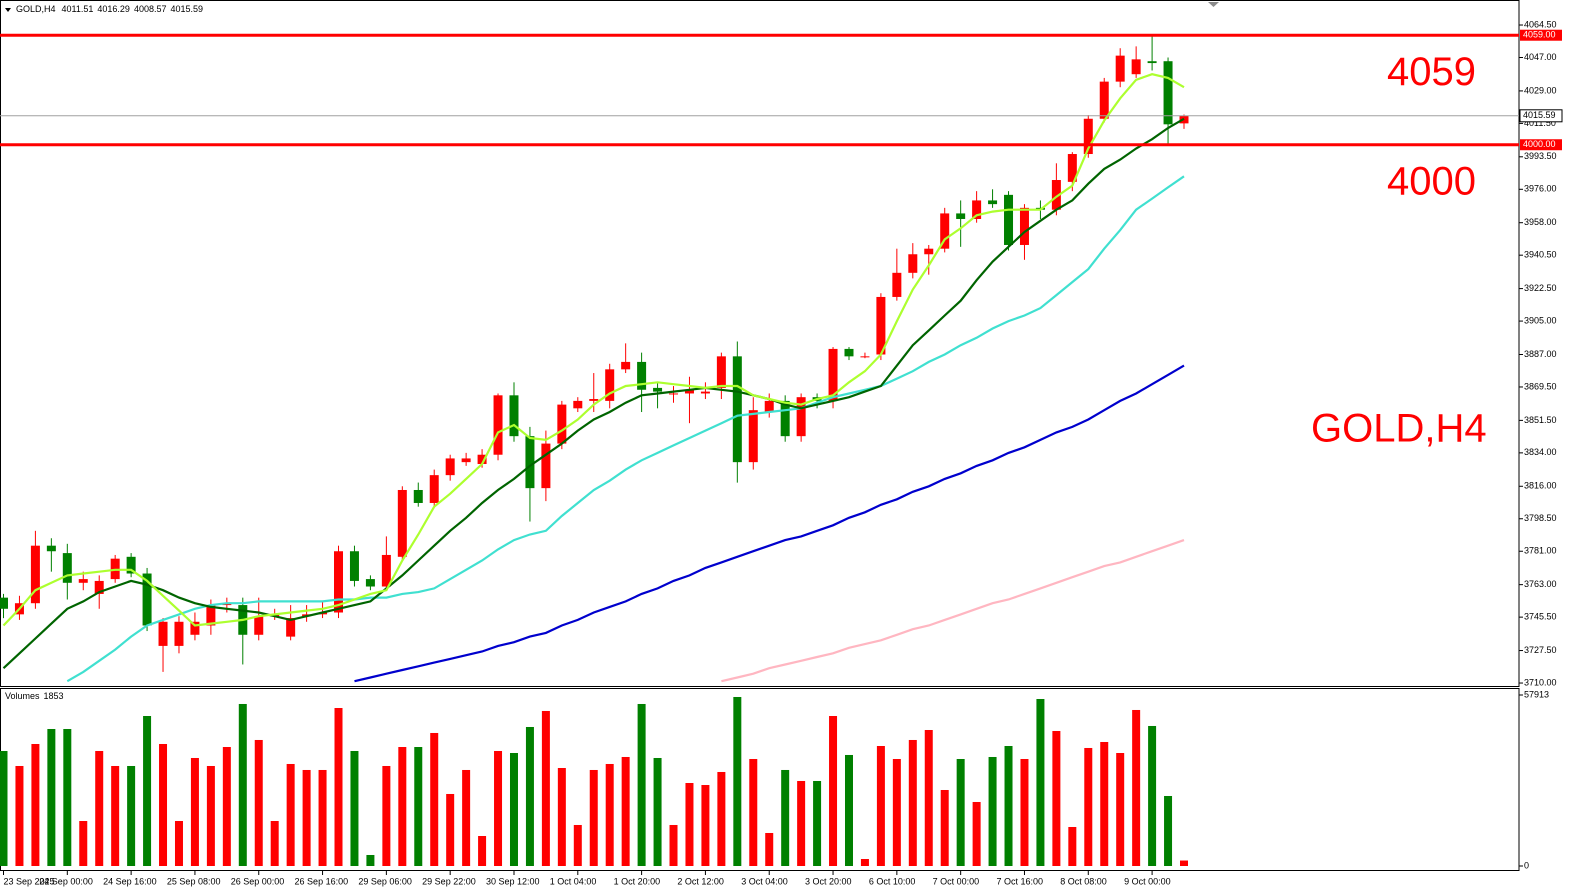 Image resolution: width=1574 pixels, height=896 pixels. Describe the element at coordinates (1540, 584) in the screenshot. I see `y-tick-label: 3763.00` at that location.